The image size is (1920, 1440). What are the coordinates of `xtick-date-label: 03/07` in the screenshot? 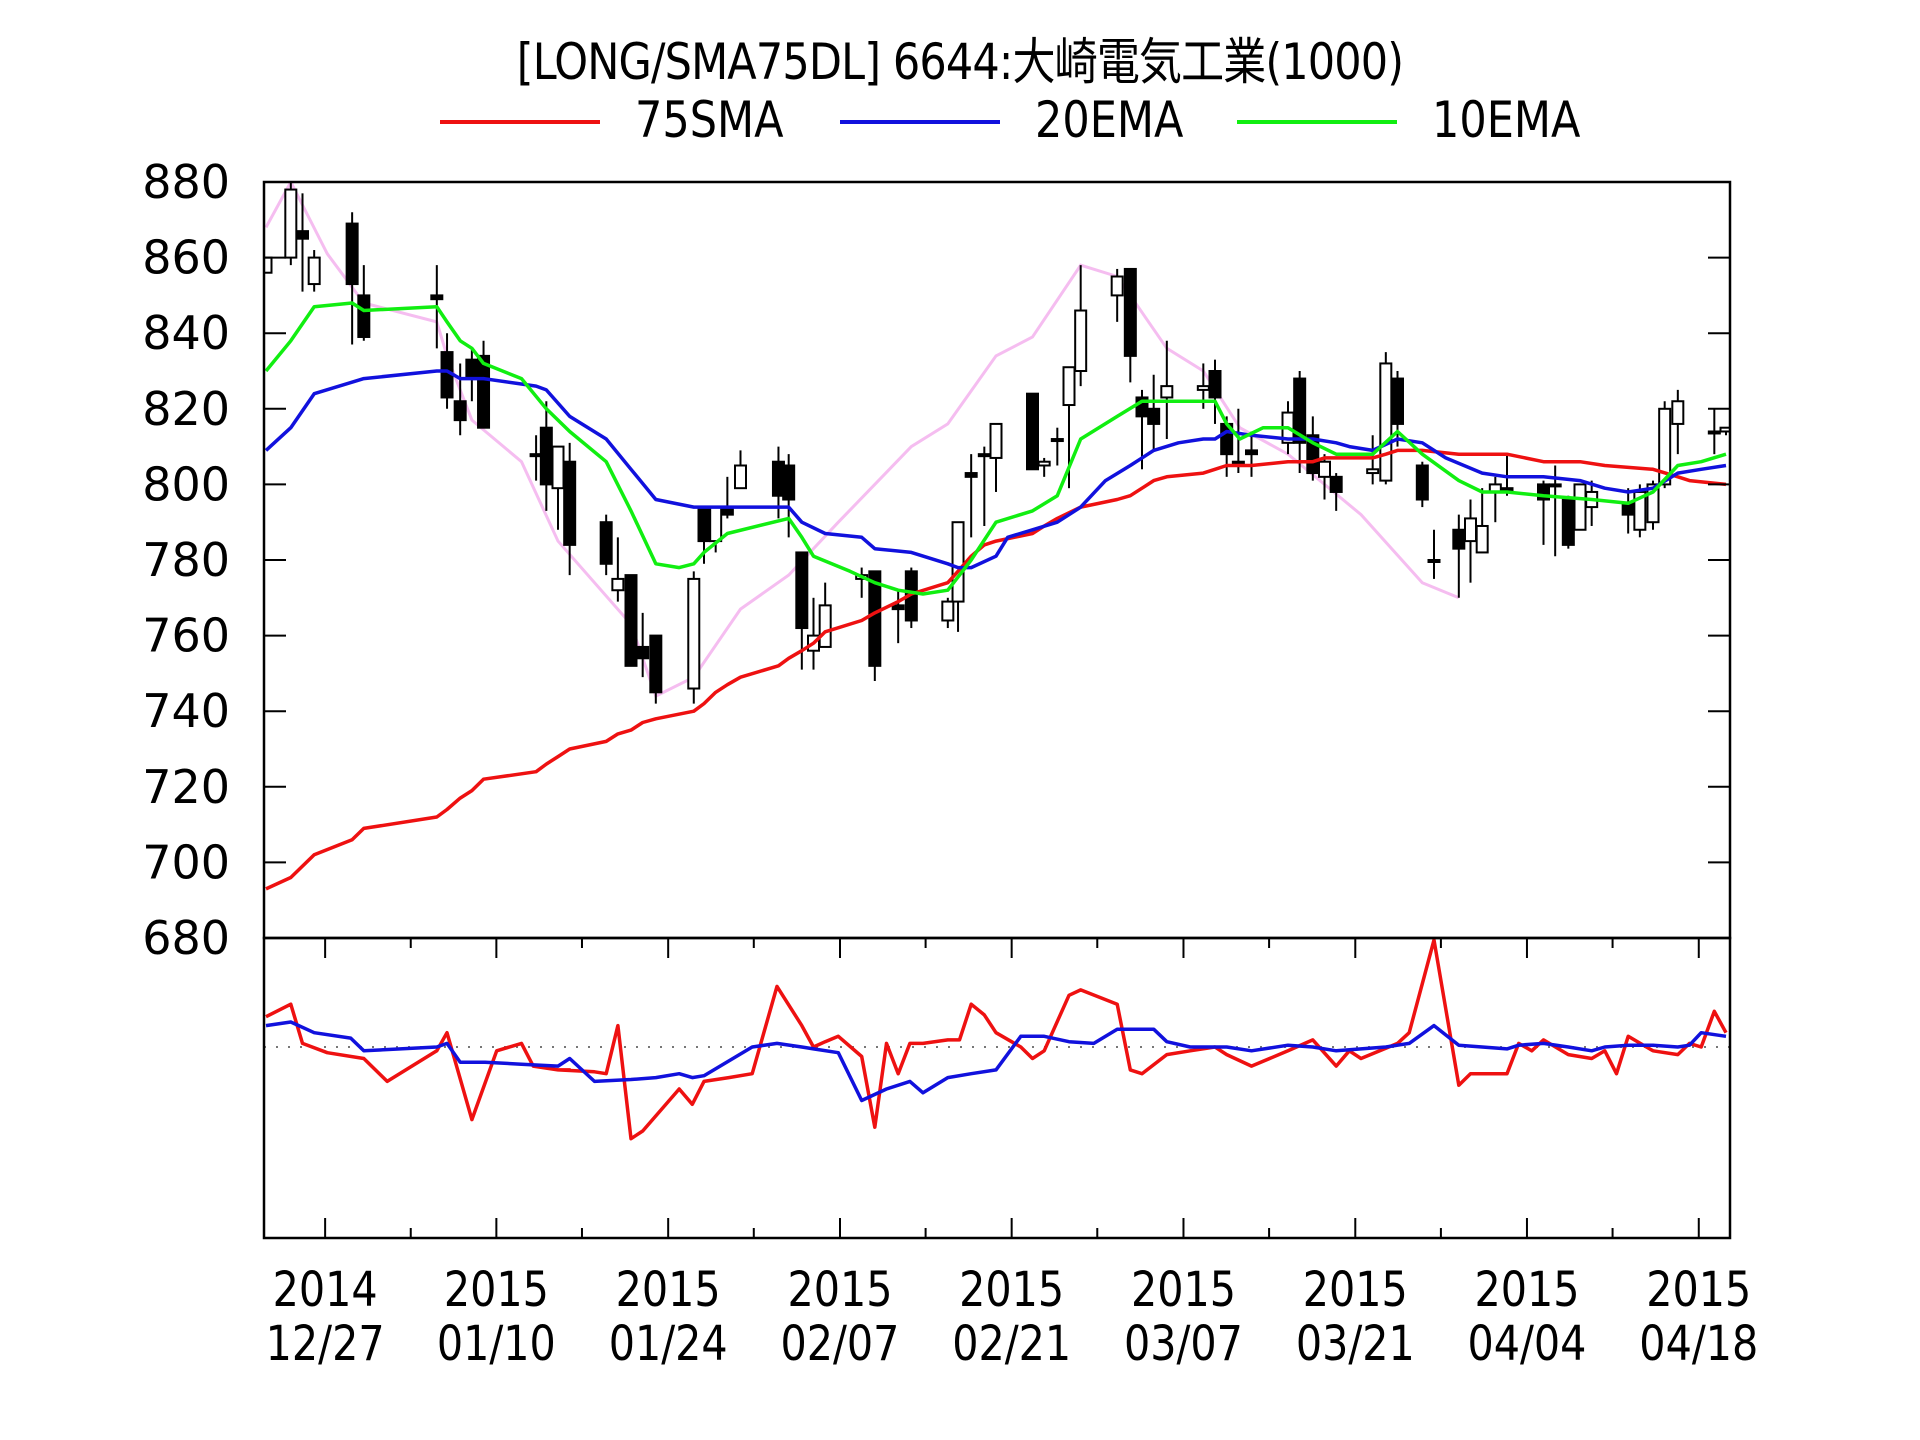 It's located at (1183, 1343).